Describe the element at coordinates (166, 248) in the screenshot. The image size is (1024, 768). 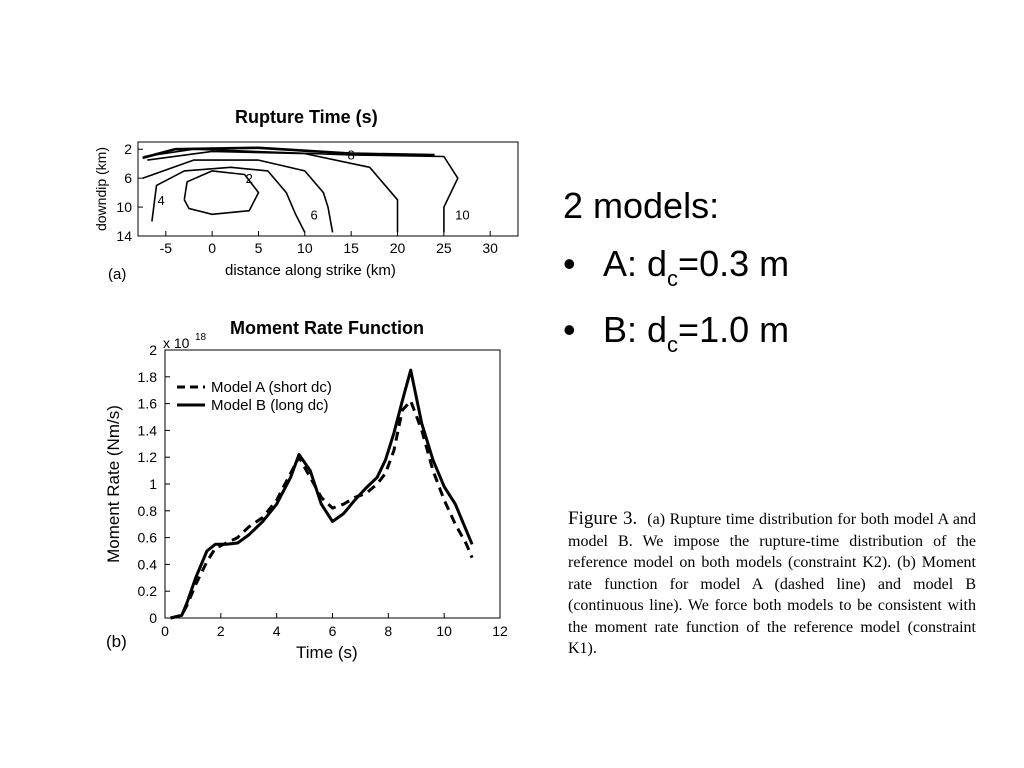
I see `x-tick-label: -5` at that location.